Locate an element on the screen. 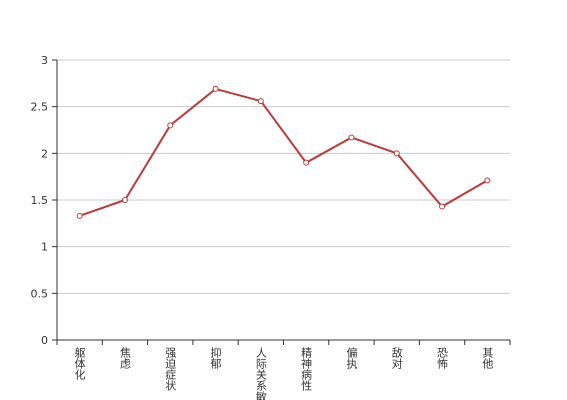  x-tick-label: 偏执 is located at coordinates (351, 358).